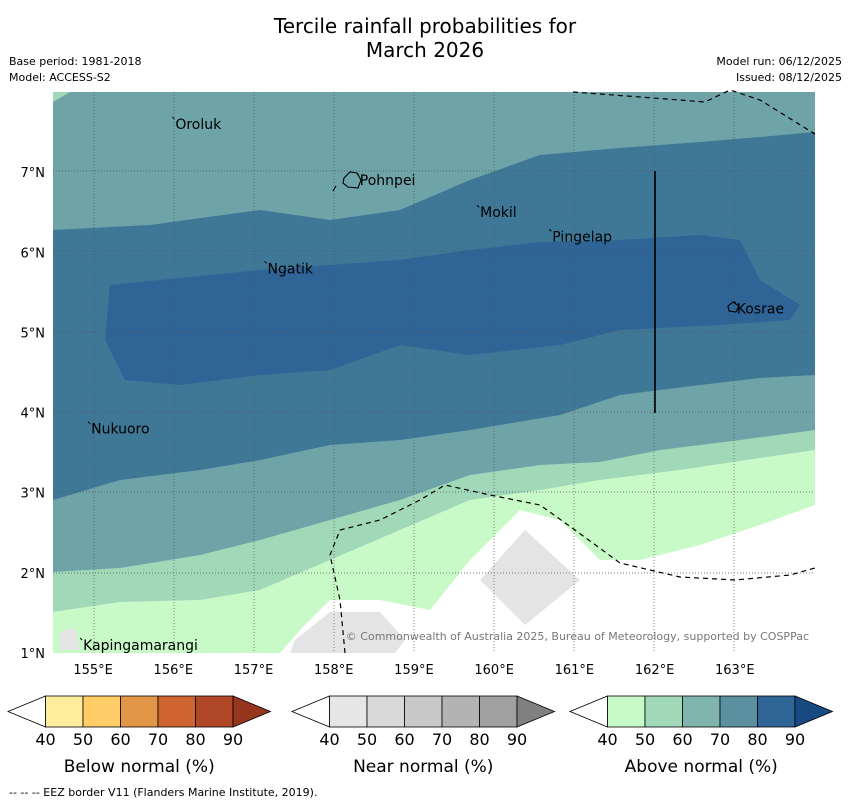 The width and height of the screenshot is (850, 804). I want to click on place-label-nukuoro: Nukuoro, so click(120, 430).